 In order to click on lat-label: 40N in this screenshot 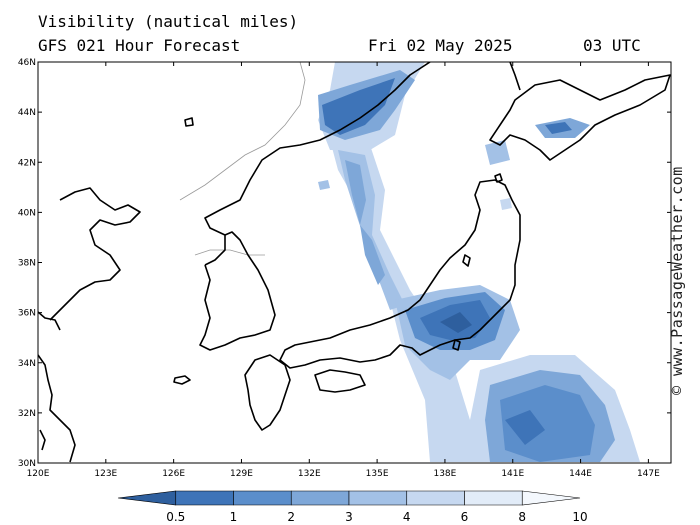, I will do `click(27, 213)`.